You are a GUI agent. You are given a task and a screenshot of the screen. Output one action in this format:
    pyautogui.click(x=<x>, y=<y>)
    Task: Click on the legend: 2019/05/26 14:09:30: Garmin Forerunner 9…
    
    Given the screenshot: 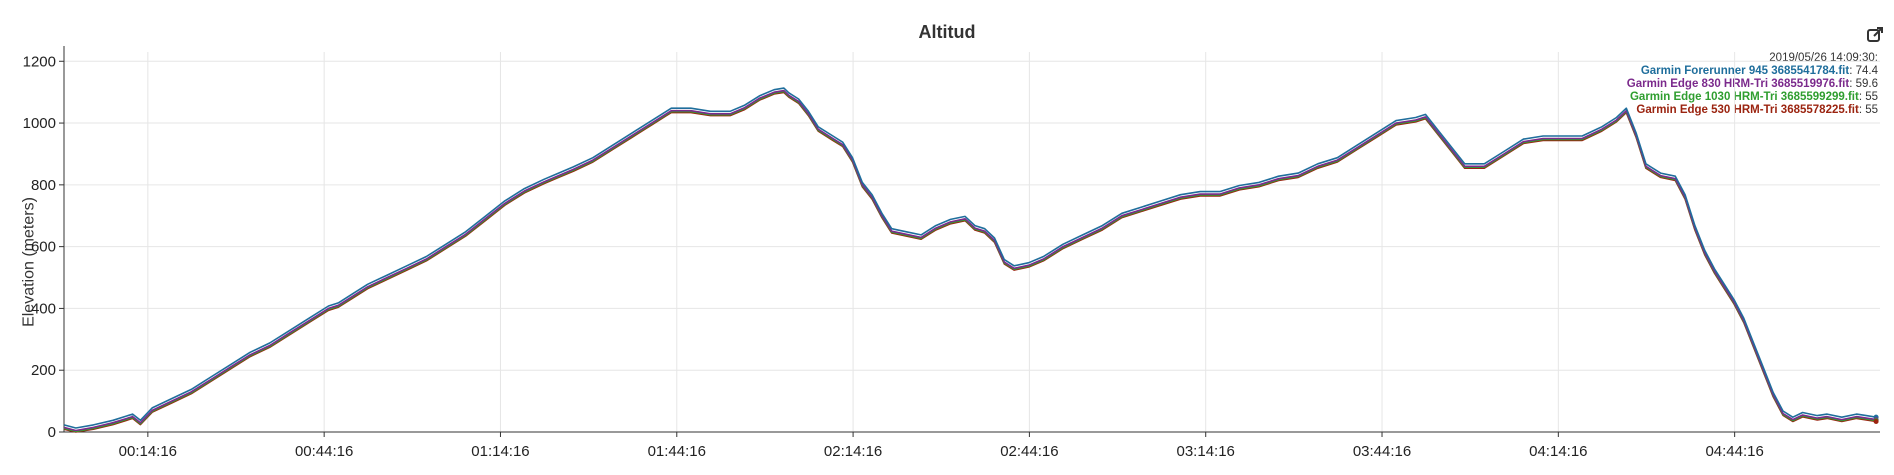 What is the action you would take?
    pyautogui.click(x=1752, y=84)
    